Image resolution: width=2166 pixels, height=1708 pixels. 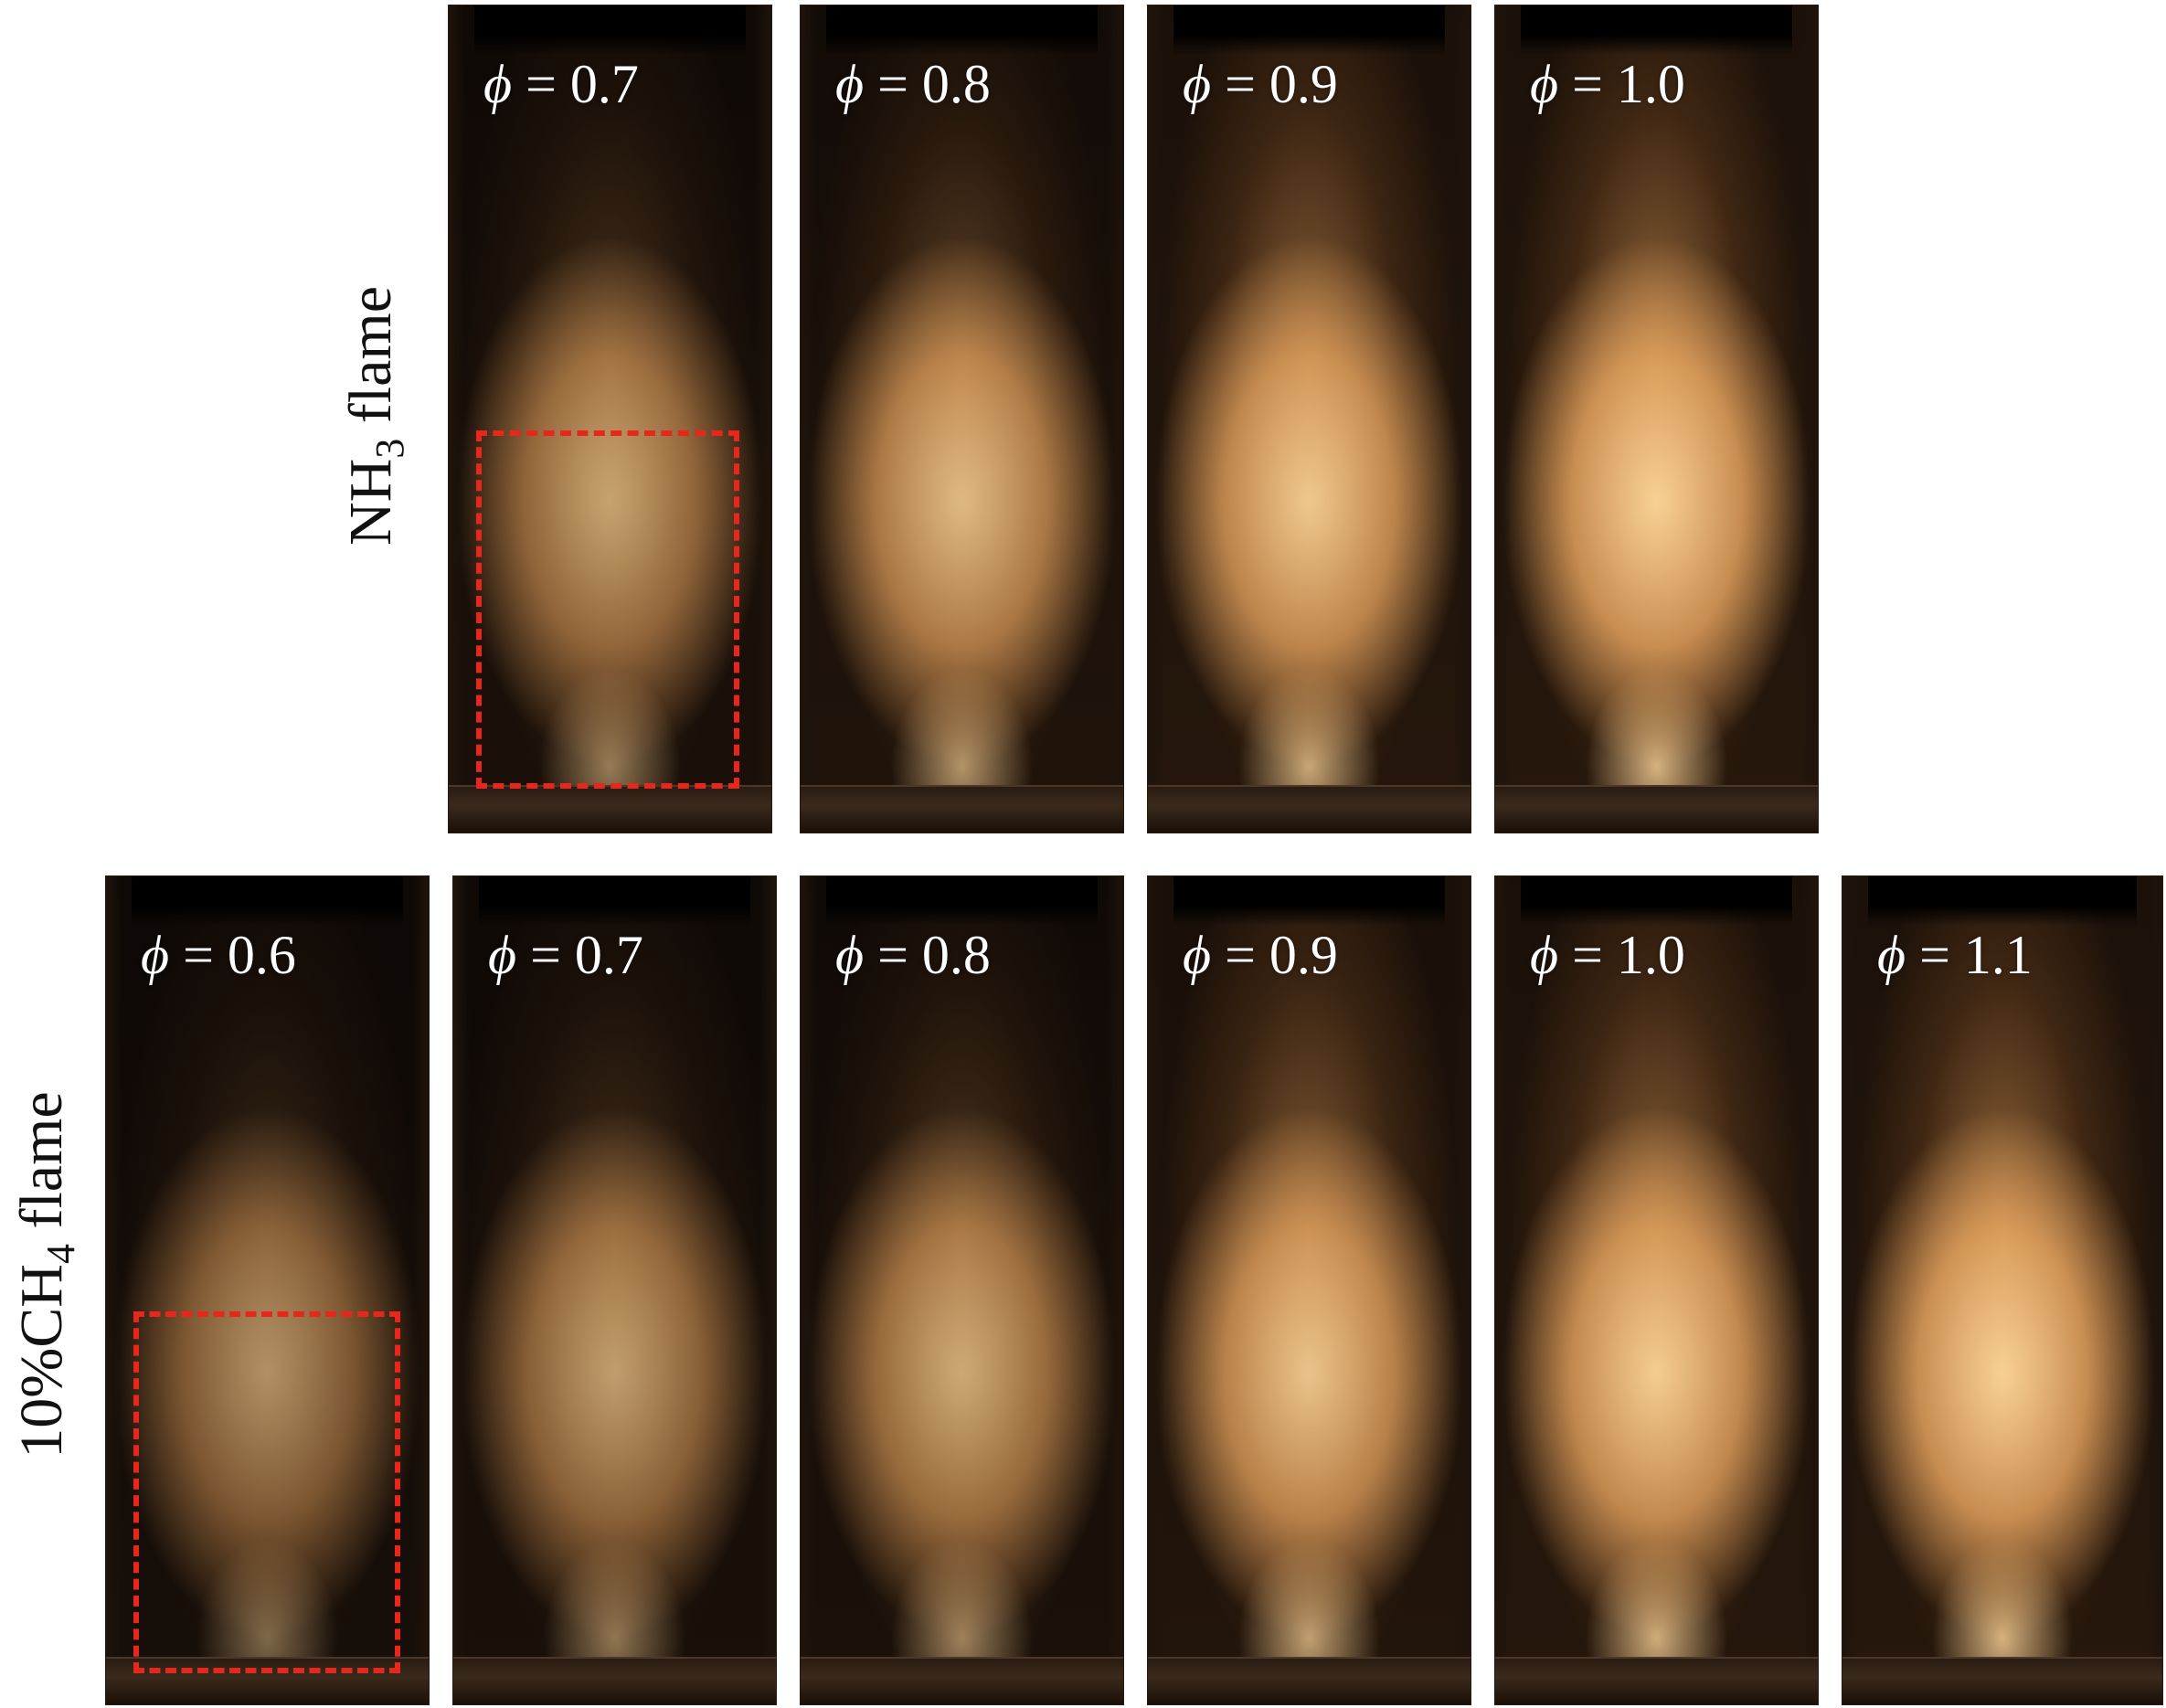 I want to click on flame-panel: ϕ = 0.6, so click(x=267, y=1290).